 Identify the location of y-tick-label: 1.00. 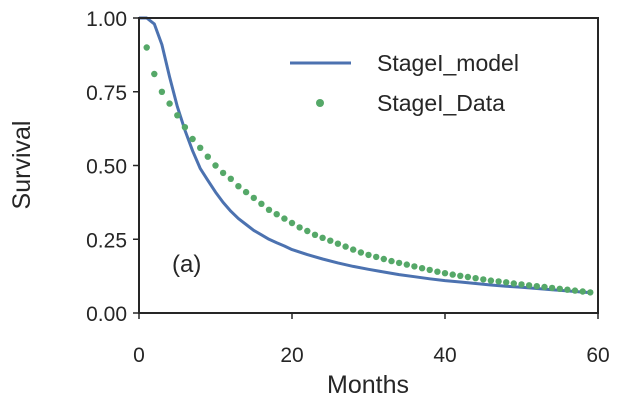
(106, 19).